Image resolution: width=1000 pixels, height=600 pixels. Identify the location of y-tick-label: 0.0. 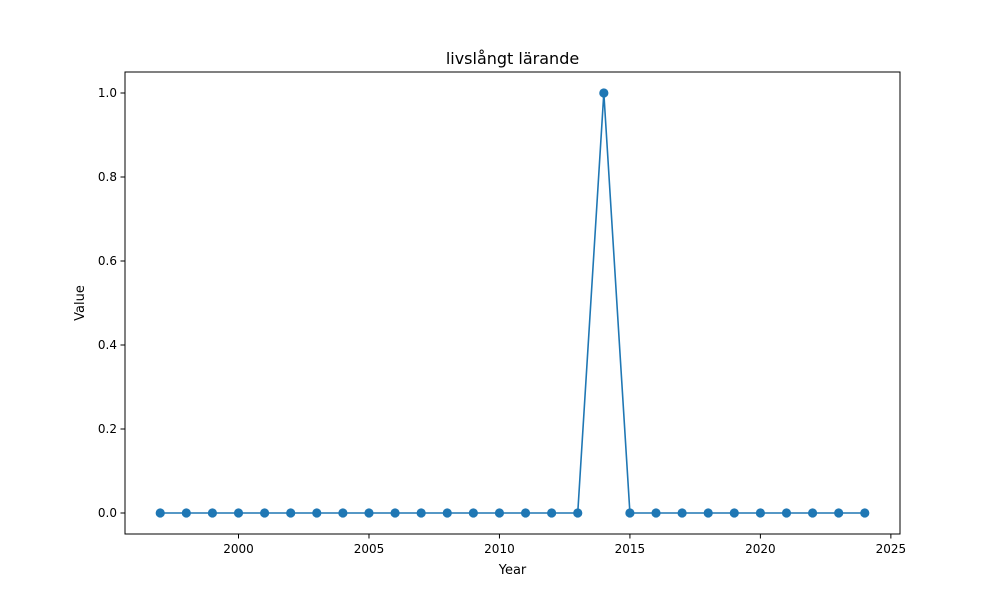
(107, 513).